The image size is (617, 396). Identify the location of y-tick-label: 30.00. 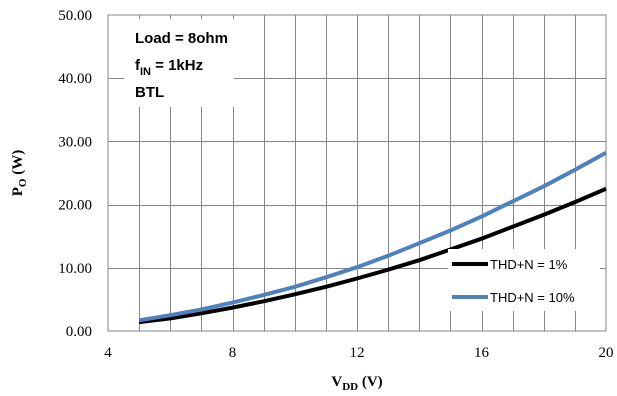
(75, 142).